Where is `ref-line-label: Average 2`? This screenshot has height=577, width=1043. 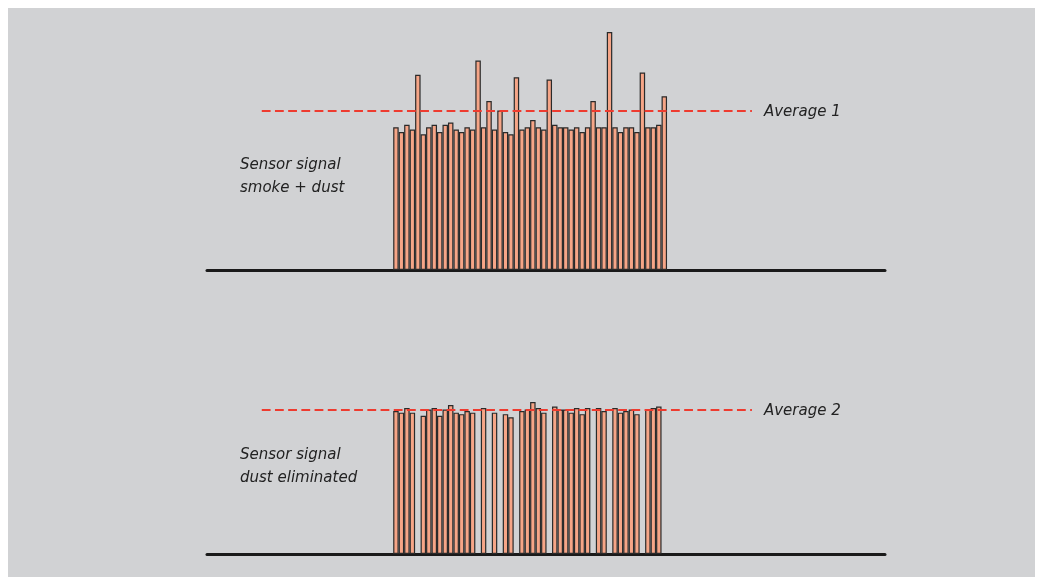 ref-line-label: Average 2 is located at coordinates (801, 409).